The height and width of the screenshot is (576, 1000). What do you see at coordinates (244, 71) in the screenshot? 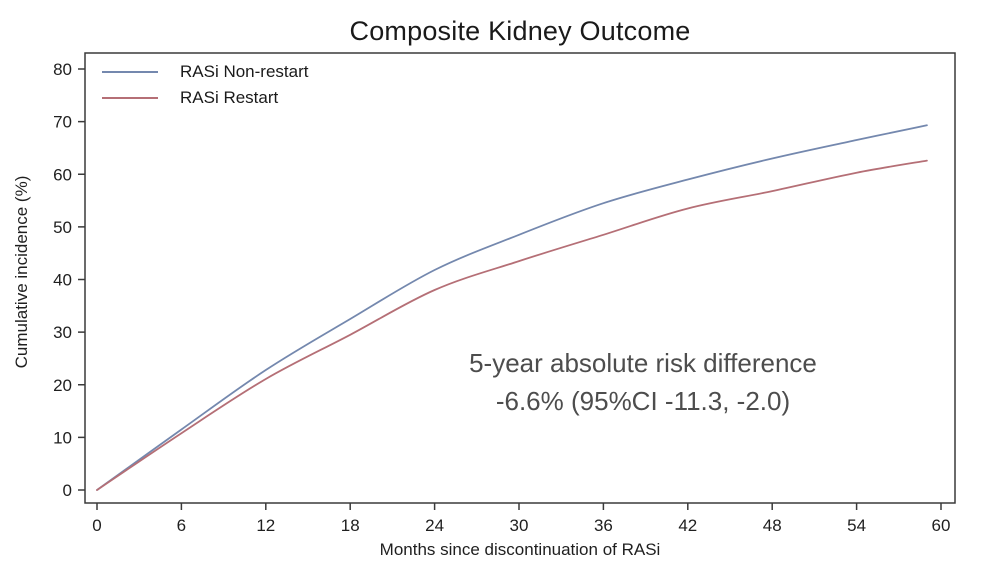
I see `legend-label-nonrestart: RASi Non-restart` at bounding box center [244, 71].